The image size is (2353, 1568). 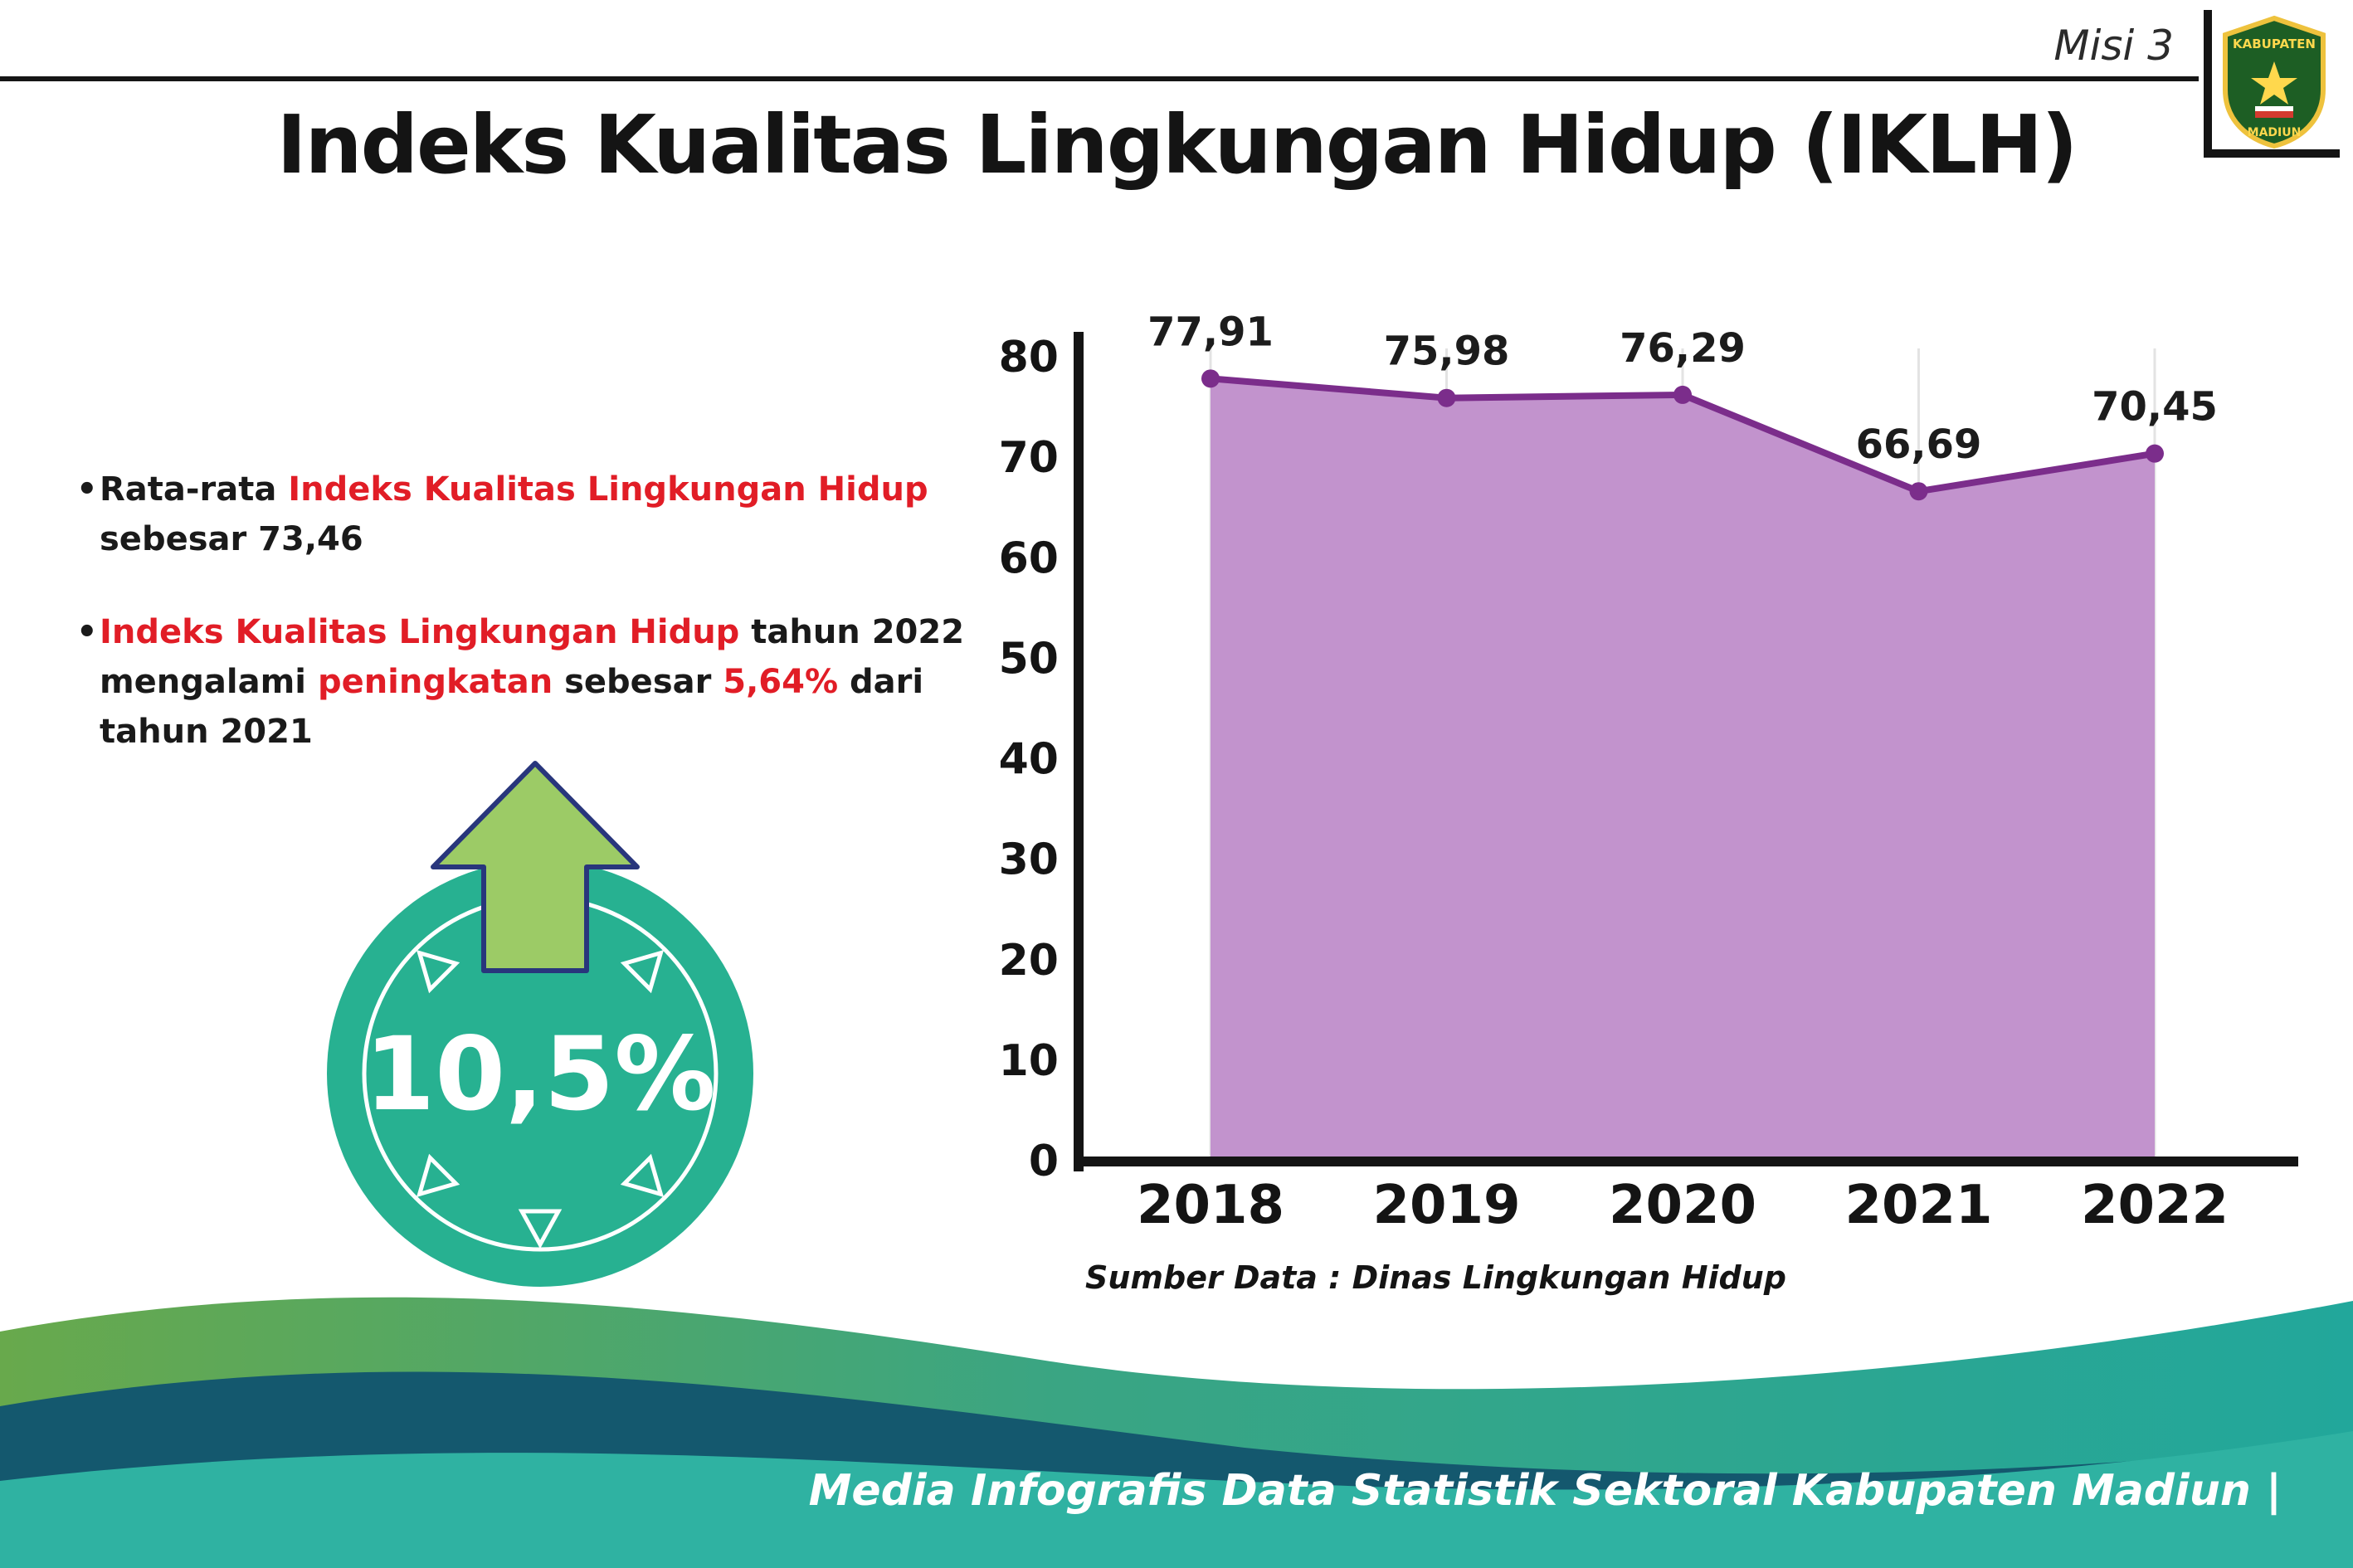 I want to click on y-tick-label: 30, so click(x=1029, y=860).